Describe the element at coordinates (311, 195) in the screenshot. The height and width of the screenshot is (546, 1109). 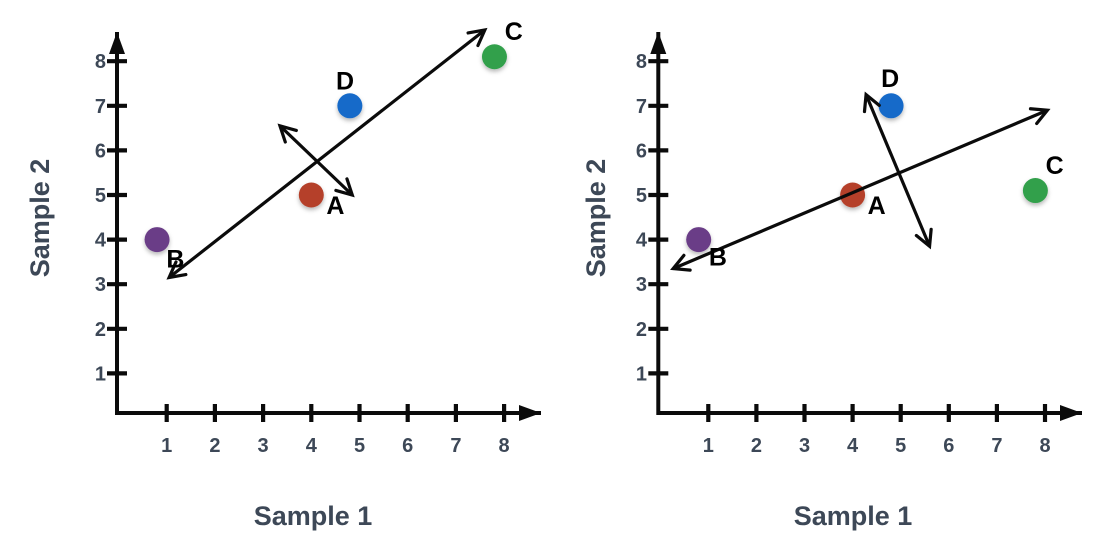
I see `data-point-A` at that location.